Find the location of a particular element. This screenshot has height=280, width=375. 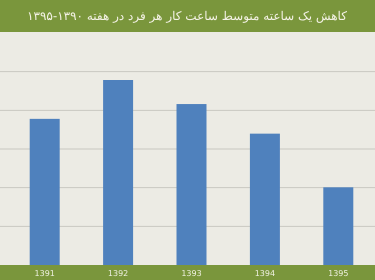

x-tick-label: 1391 is located at coordinates (44, 273).